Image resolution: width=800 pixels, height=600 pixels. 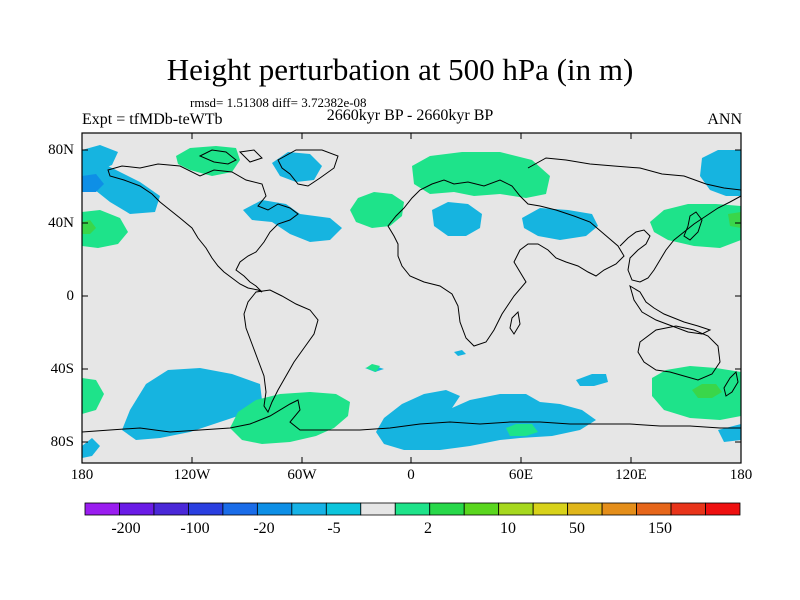 What do you see at coordinates (679, 353) in the screenshot?
I see `coastline-australia` at bounding box center [679, 353].